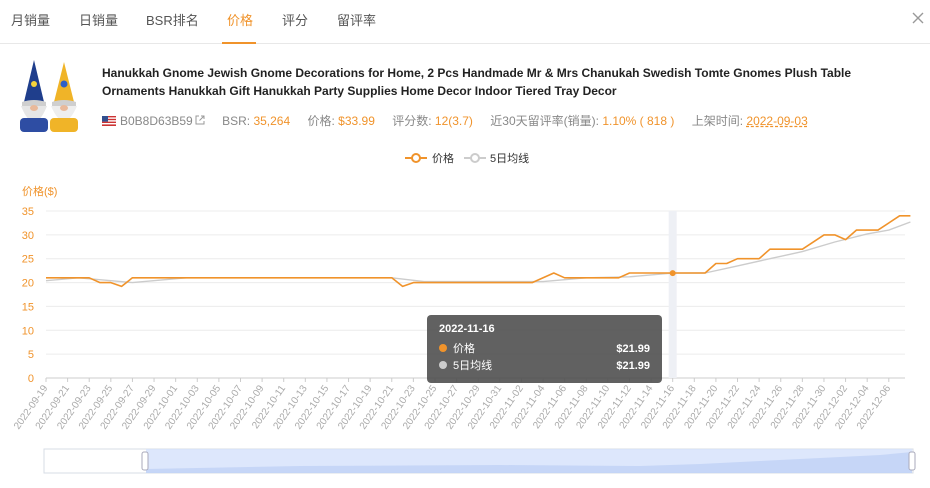 This screenshot has width=930, height=488. What do you see at coordinates (443, 365) in the screenshot?
I see `tooltip-dot-ma5` at bounding box center [443, 365].